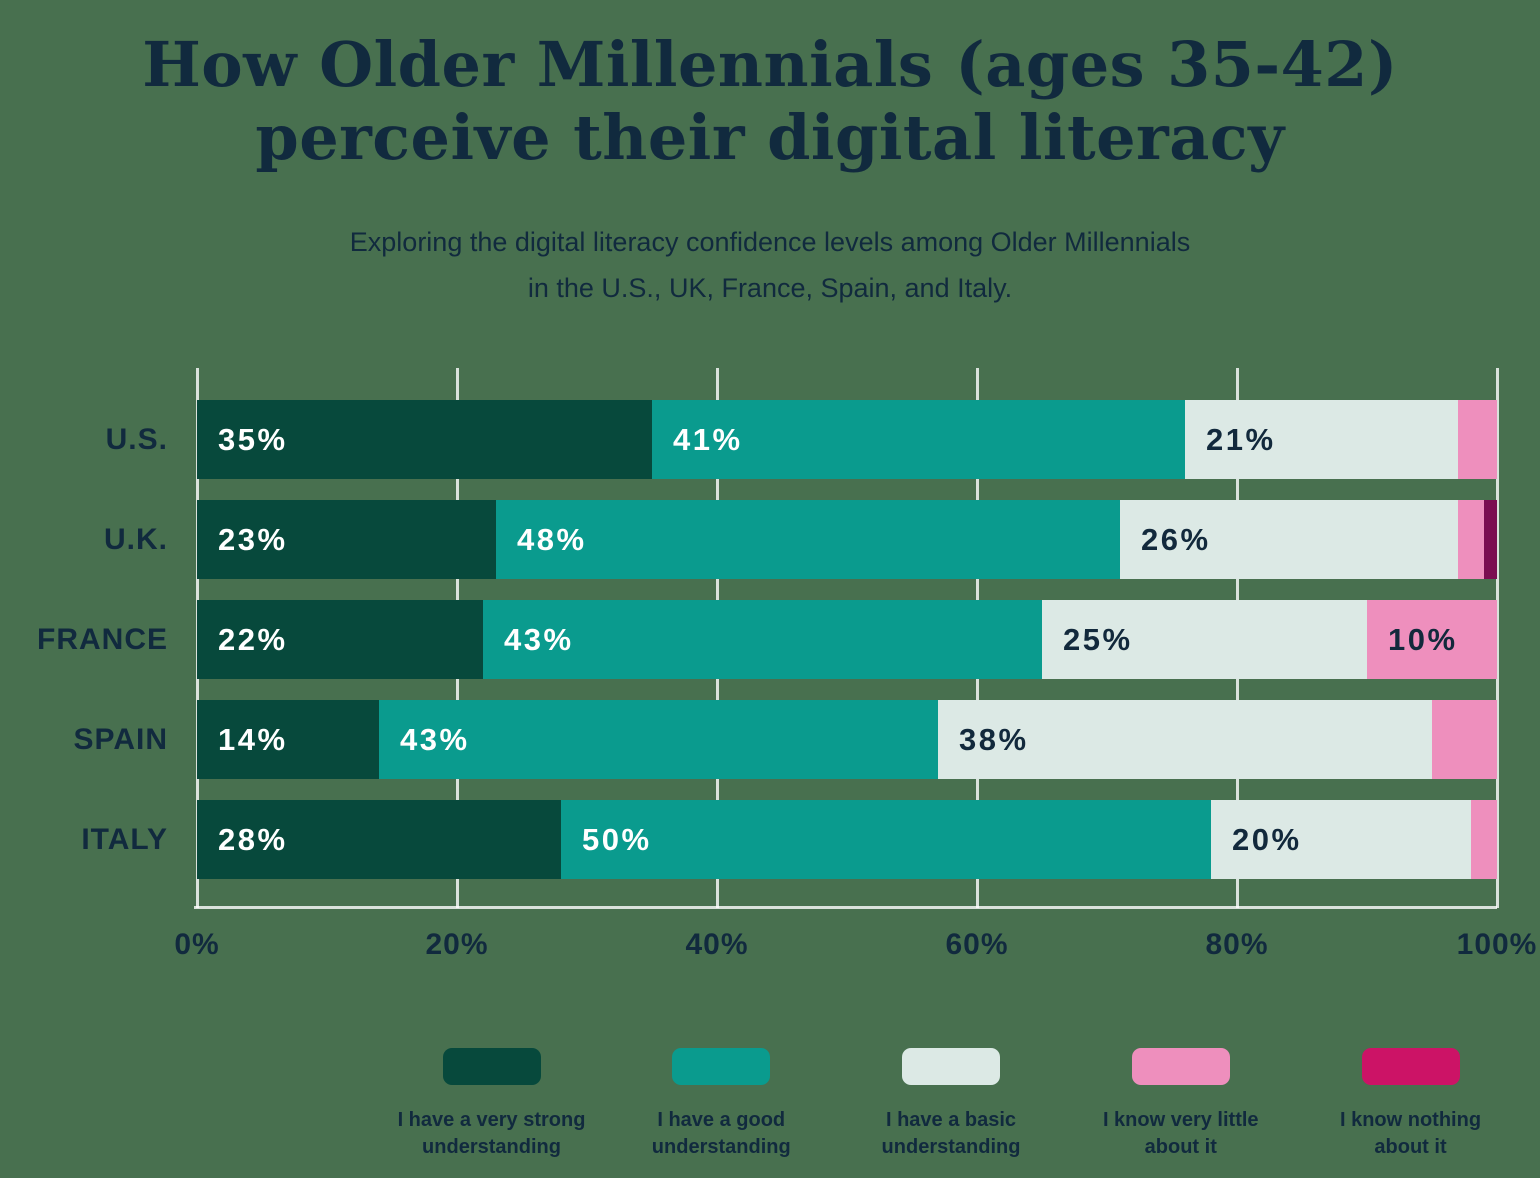 The image size is (1540, 1178). What do you see at coordinates (1098, 639) in the screenshot?
I see `bar-value-label: 25%` at bounding box center [1098, 639].